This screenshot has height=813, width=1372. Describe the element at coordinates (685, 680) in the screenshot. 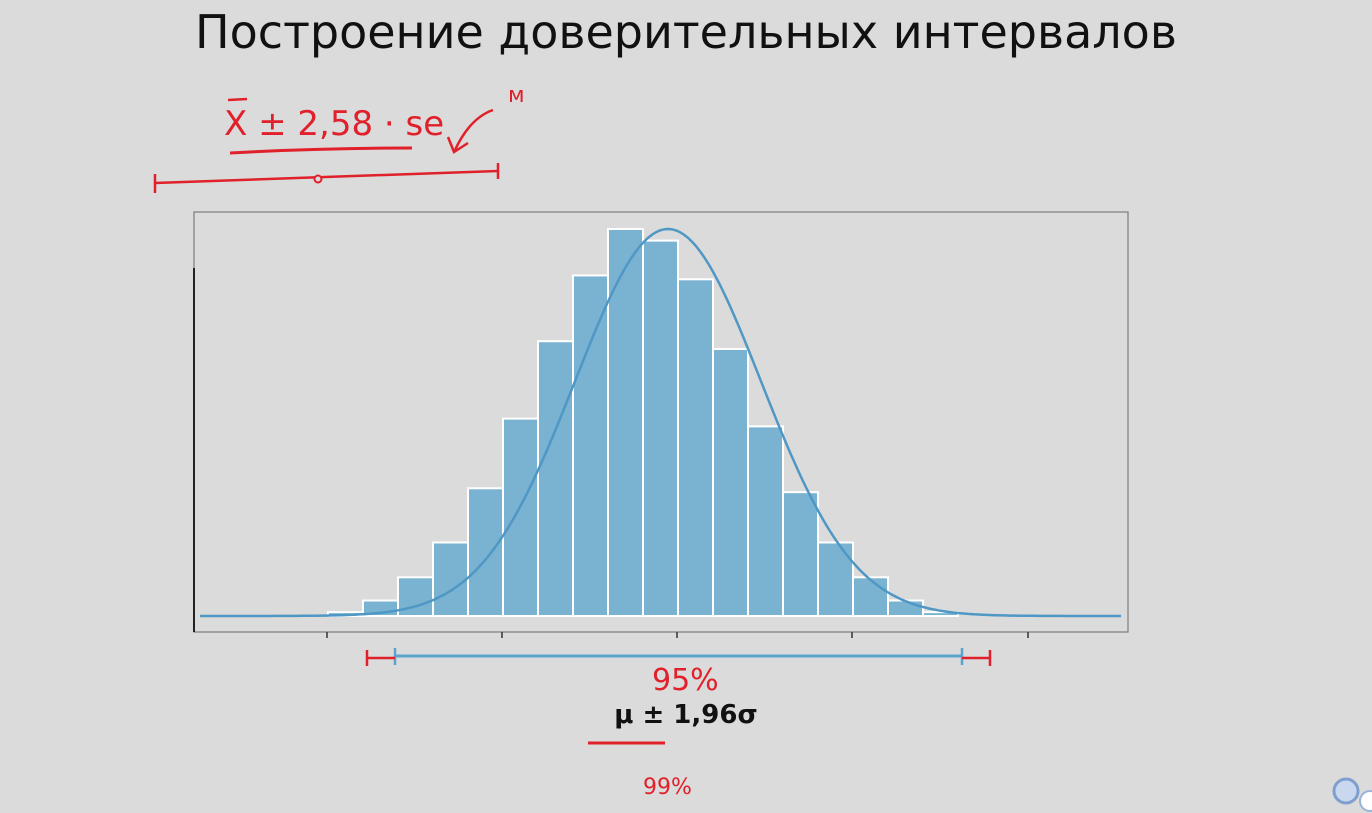

I see `label-95: 95%` at that location.